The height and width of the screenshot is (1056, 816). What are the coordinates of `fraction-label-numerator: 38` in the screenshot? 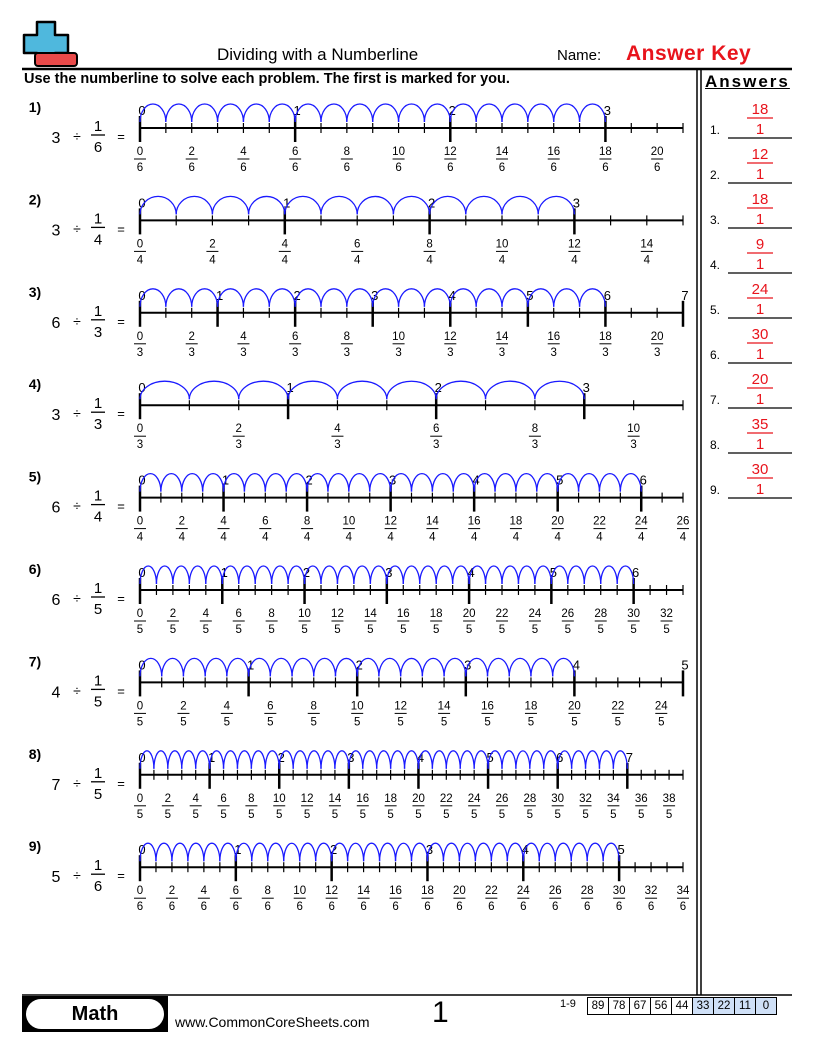 It's located at (669, 799).